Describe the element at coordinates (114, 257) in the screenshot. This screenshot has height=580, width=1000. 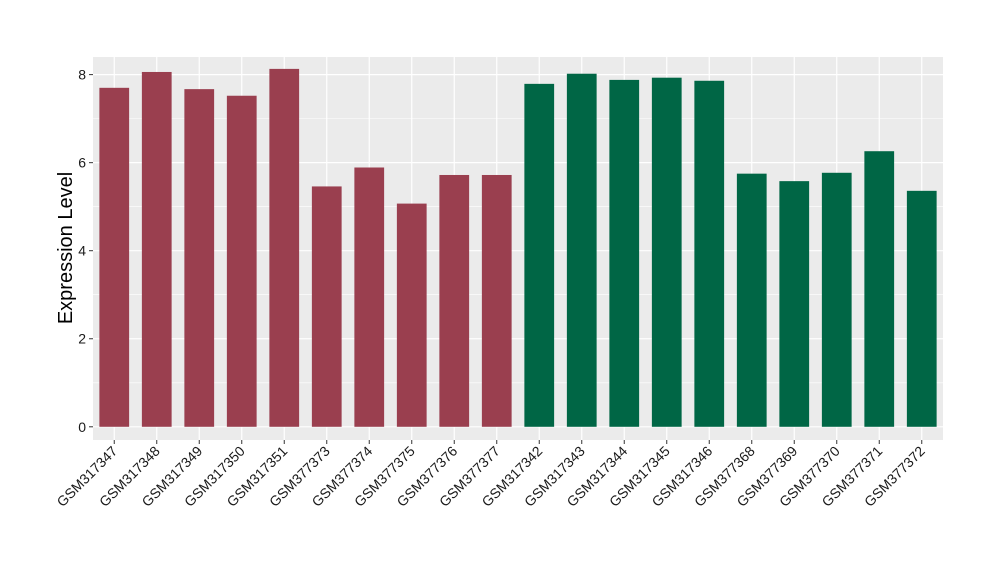
I see `bar-GSM317347` at that location.